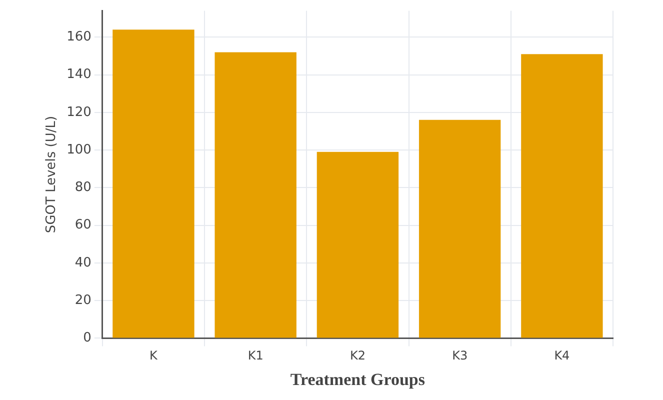  Describe the element at coordinates (83, 300) in the screenshot. I see `y-tick-label: 20` at that location.